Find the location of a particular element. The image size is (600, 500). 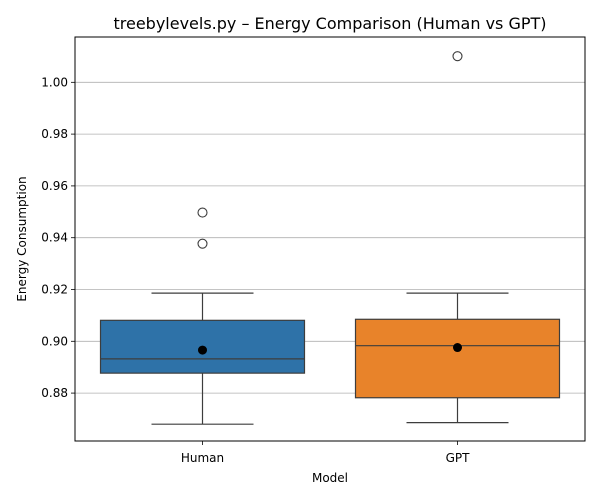

x-axis-label: Model is located at coordinates (330, 478).